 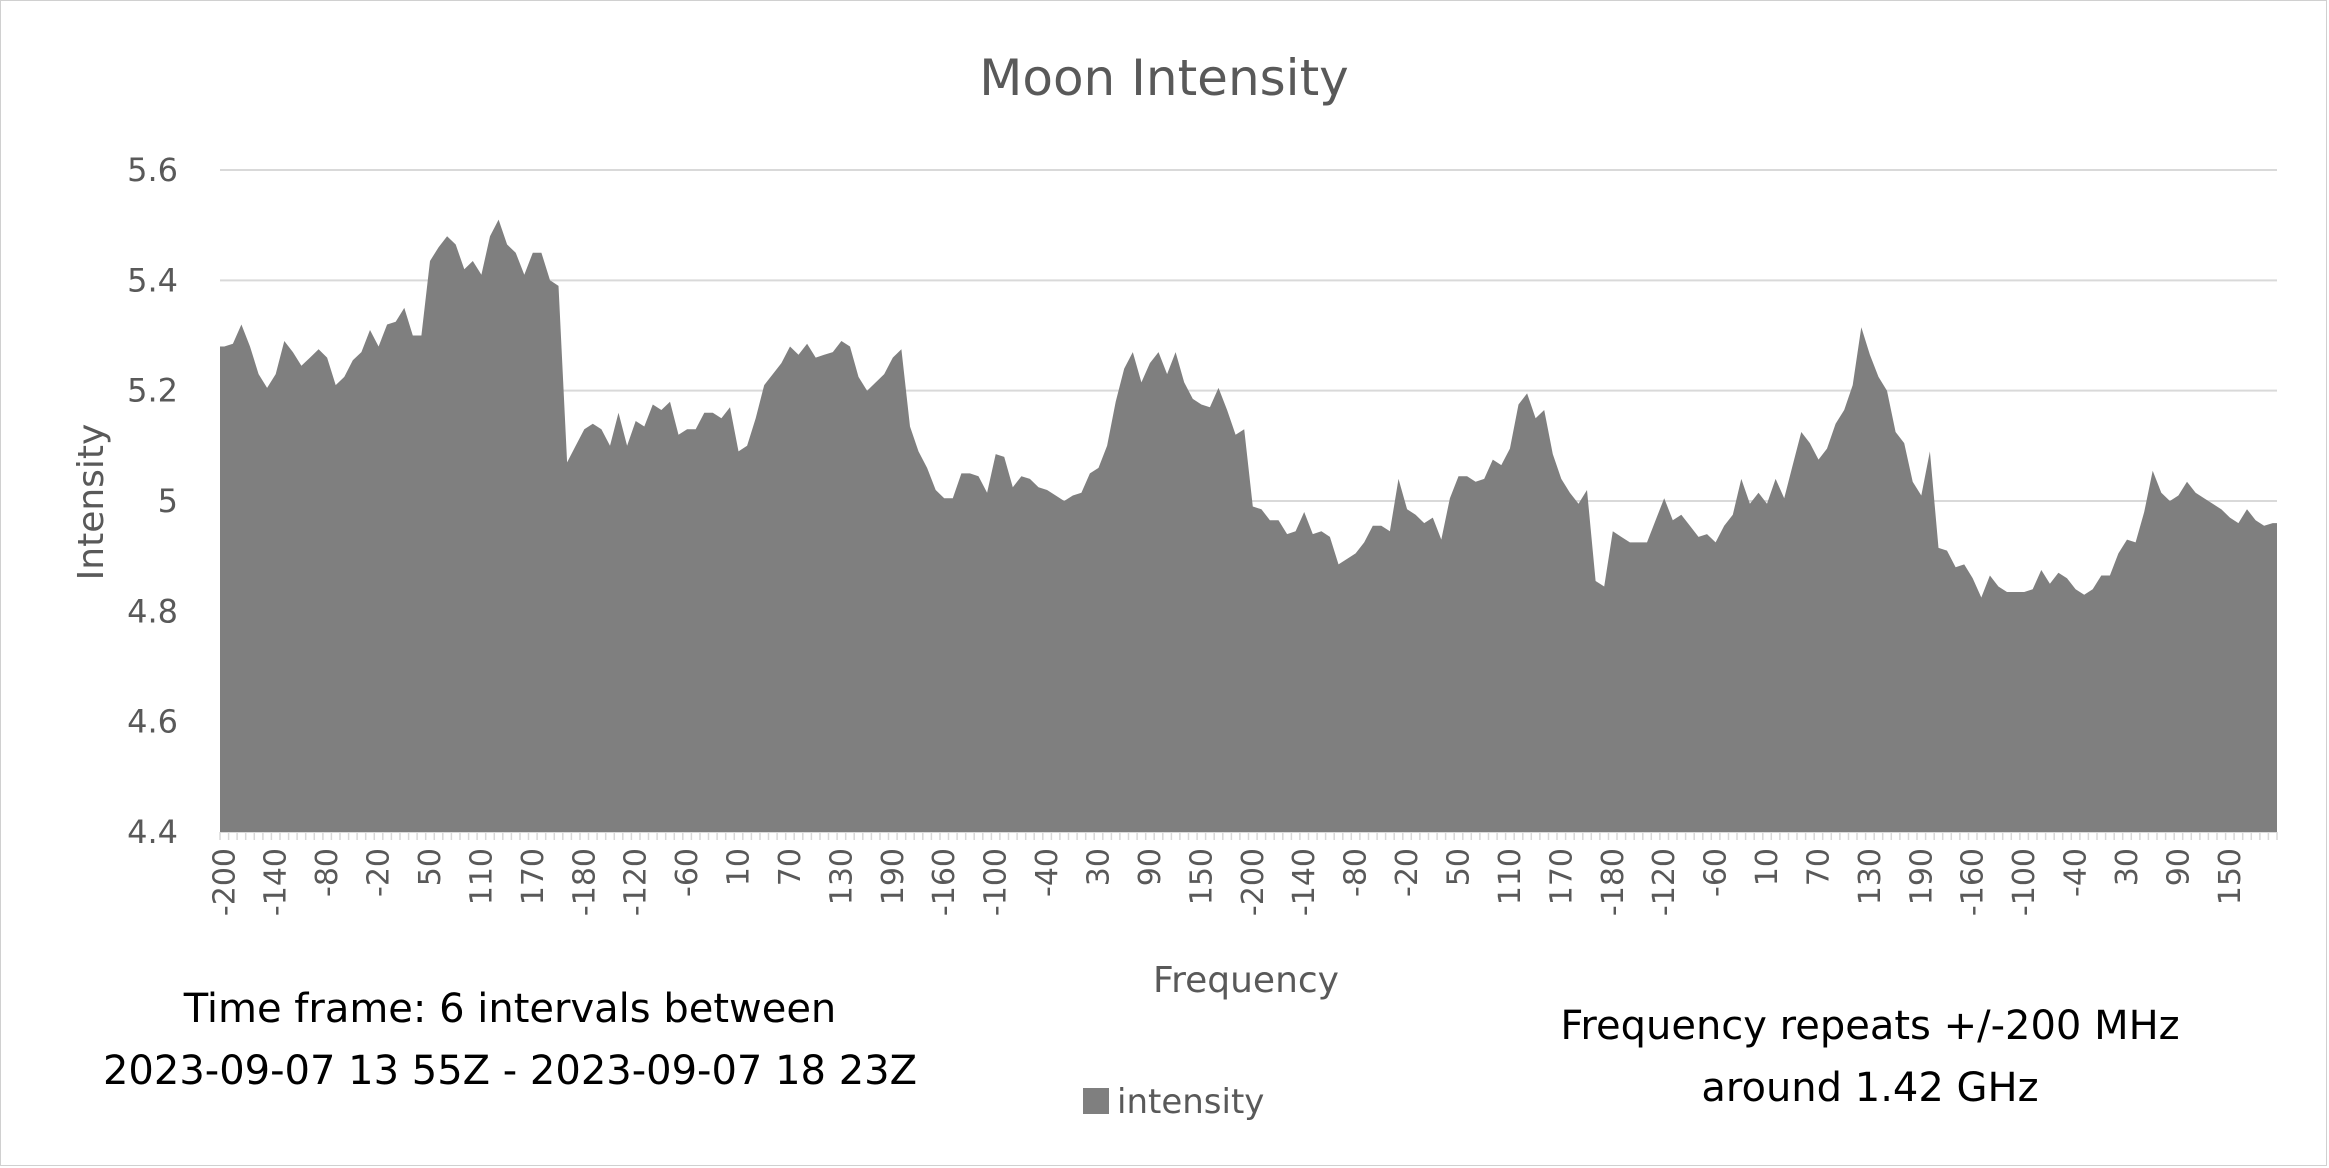 What do you see at coordinates (1164, 78) in the screenshot?
I see `chart-title: Moon Intensity` at bounding box center [1164, 78].